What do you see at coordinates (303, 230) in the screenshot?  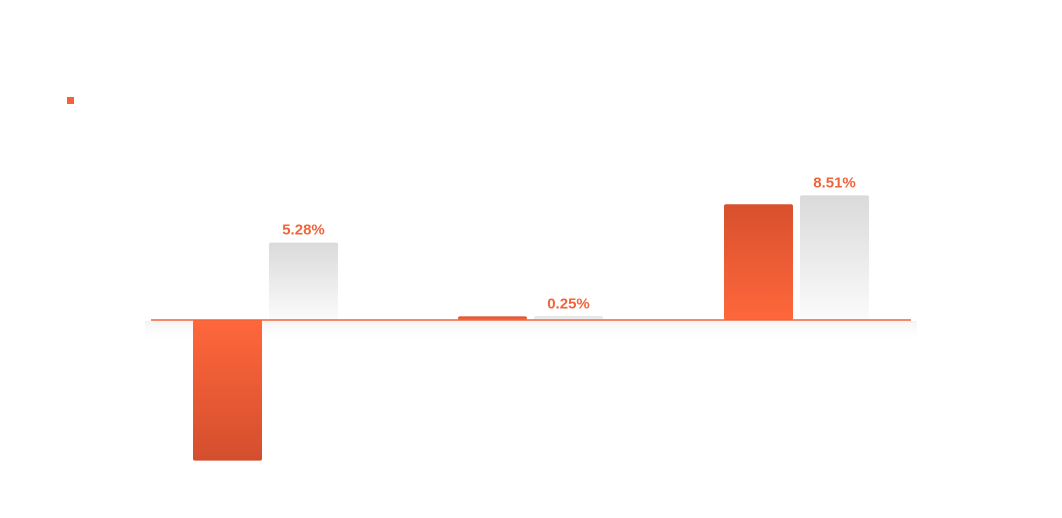 I see `data-label-group1: 5.28%` at bounding box center [303, 230].